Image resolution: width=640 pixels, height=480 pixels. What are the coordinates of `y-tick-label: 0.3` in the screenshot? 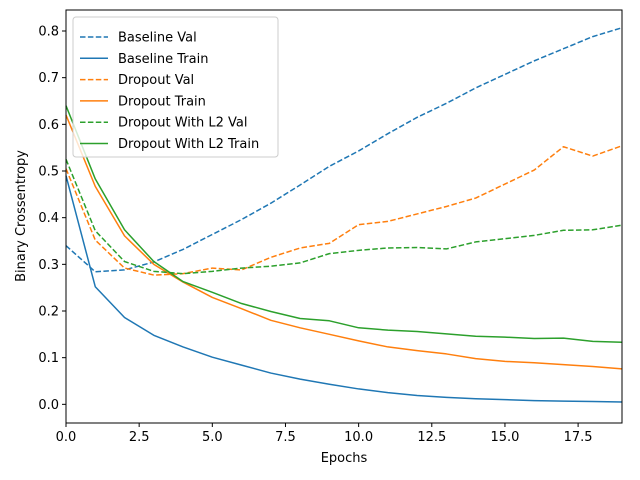 It's located at (48, 265).